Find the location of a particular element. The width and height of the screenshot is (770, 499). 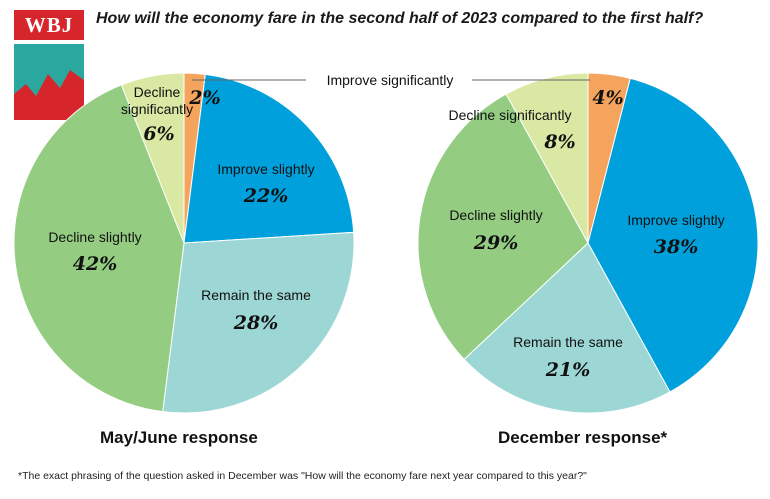

pie0-slice-decline-slightly is located at coordinates (99, 248).